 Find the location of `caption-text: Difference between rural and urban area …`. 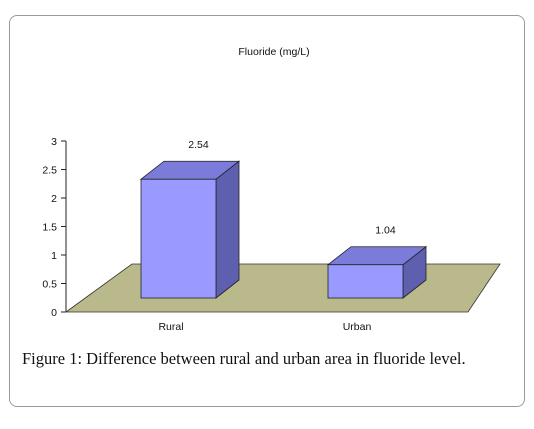

caption-text: Difference between rural and urban area … is located at coordinates (274, 358).